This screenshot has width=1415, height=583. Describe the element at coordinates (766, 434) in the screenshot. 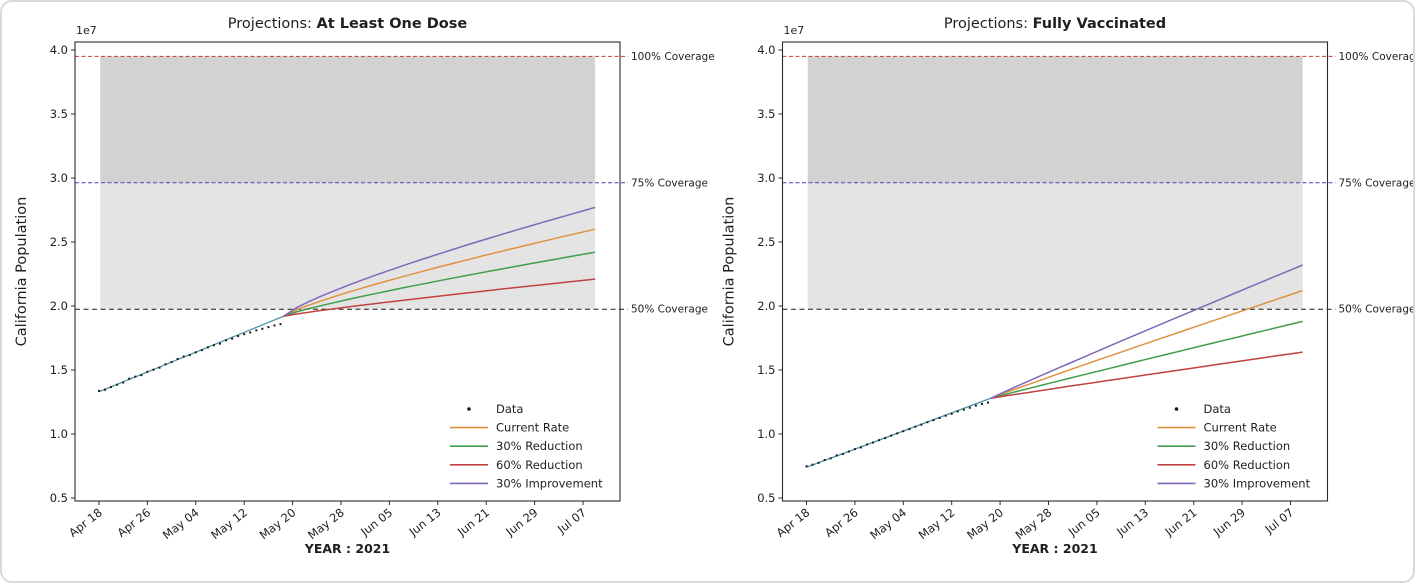

I see `y-tick-label: 1.0` at that location.